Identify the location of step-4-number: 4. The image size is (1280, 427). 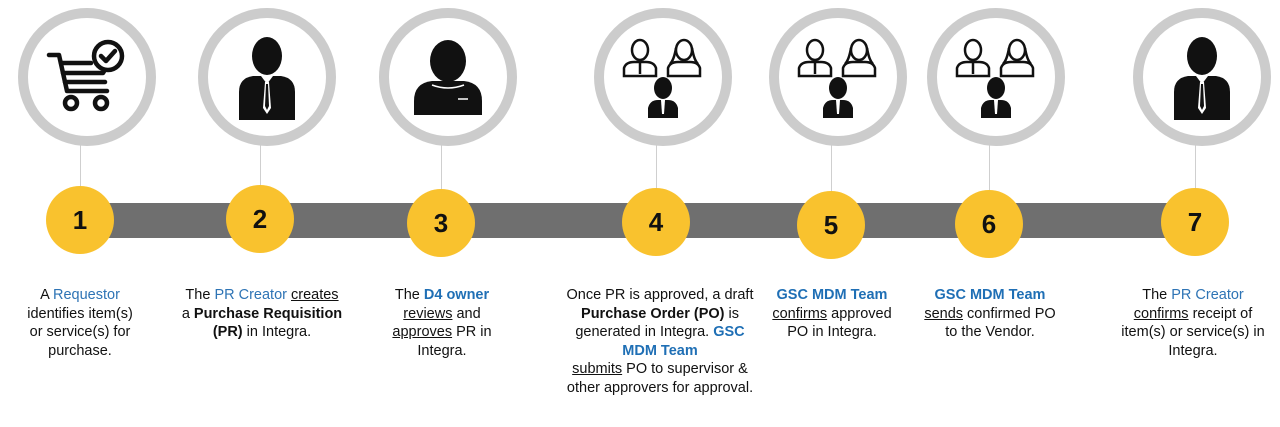
(656, 222).